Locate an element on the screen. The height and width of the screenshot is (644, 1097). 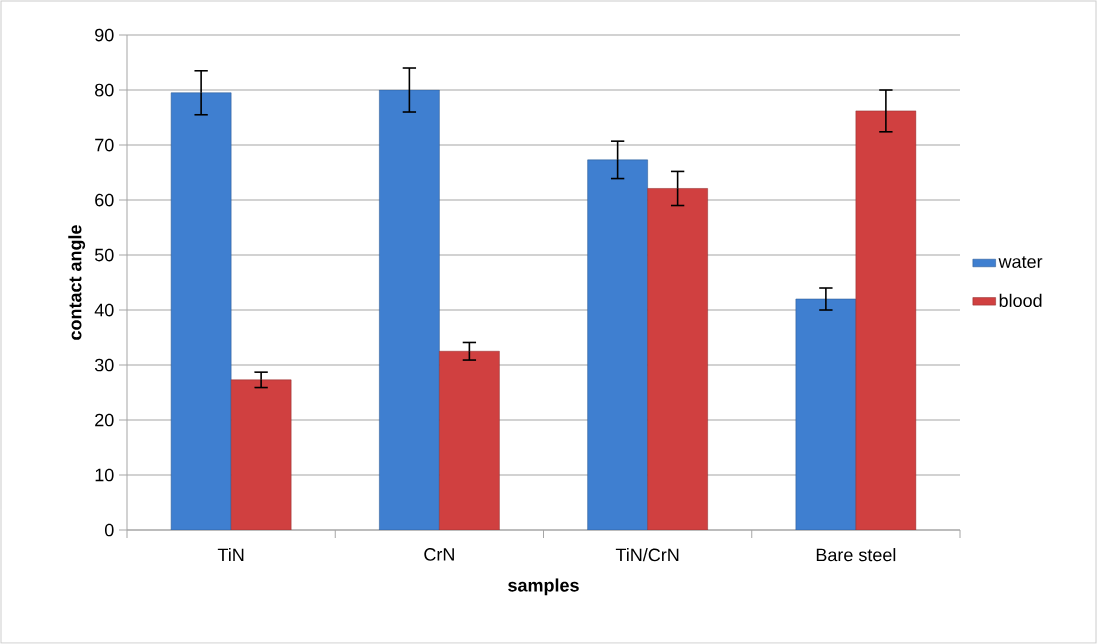
x-tick-label: TiN/CrN is located at coordinates (647, 555).